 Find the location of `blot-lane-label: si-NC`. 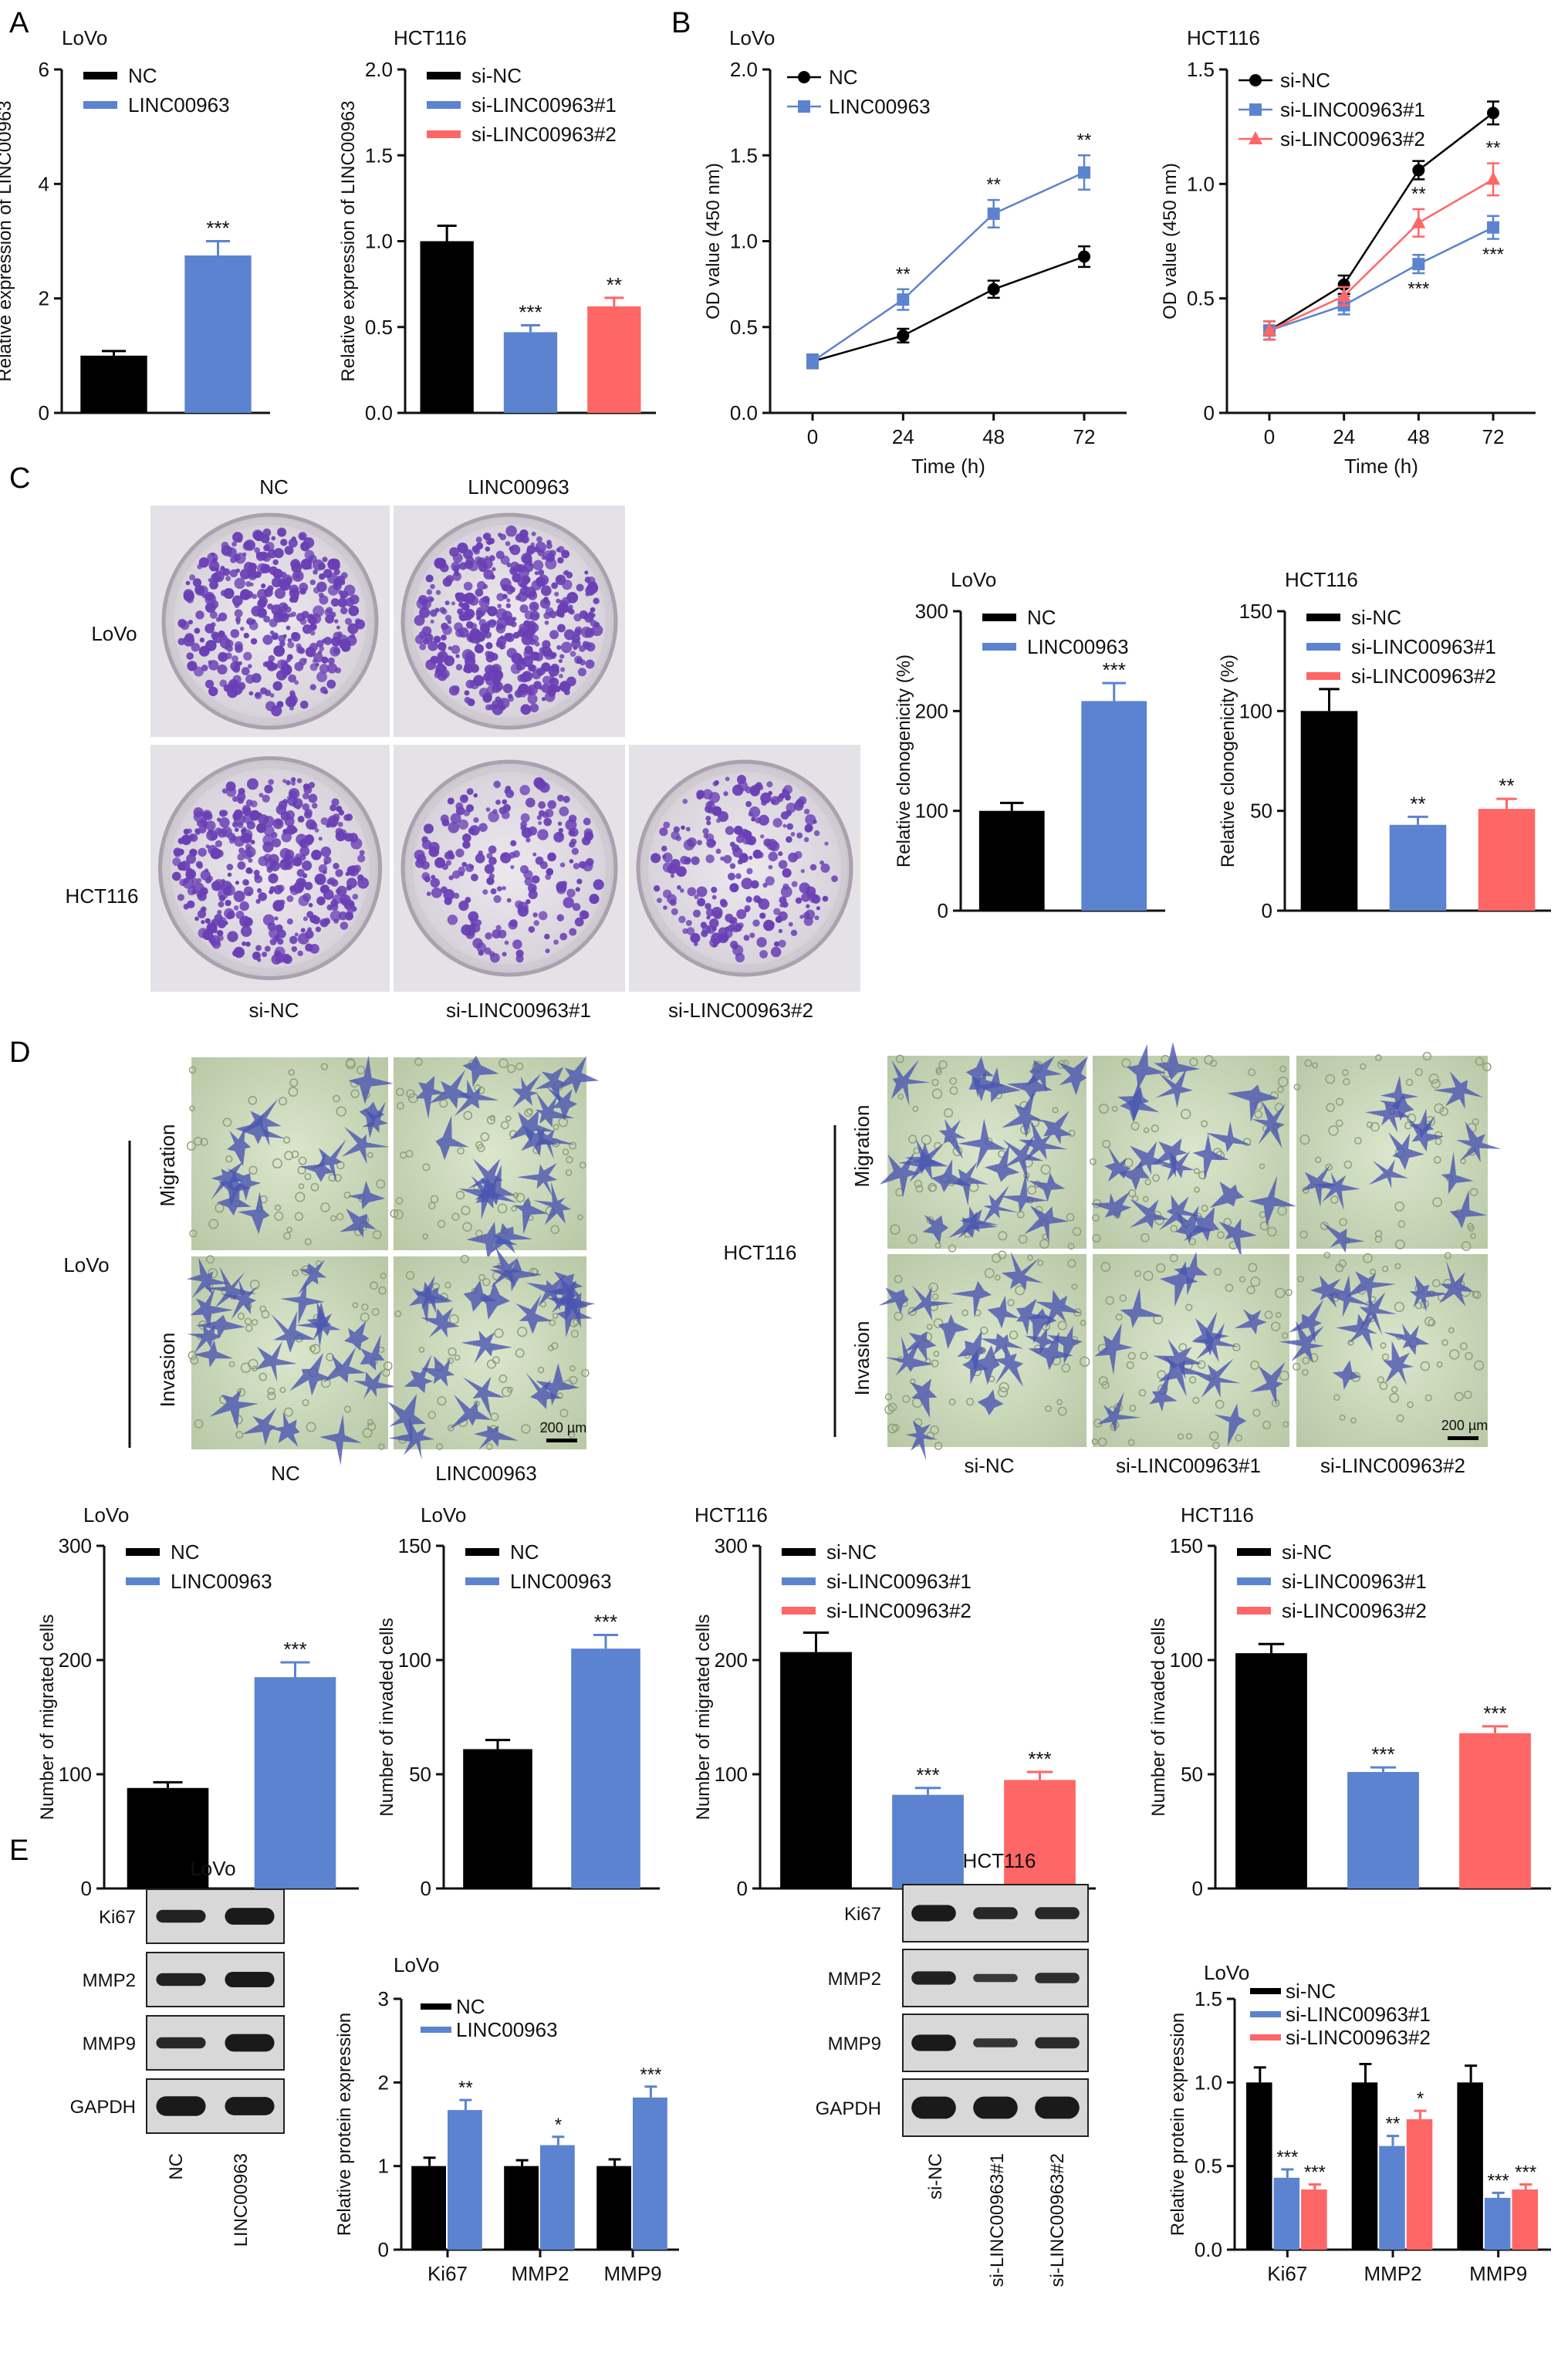

blot-lane-label: si-NC is located at coordinates (935, 2176).